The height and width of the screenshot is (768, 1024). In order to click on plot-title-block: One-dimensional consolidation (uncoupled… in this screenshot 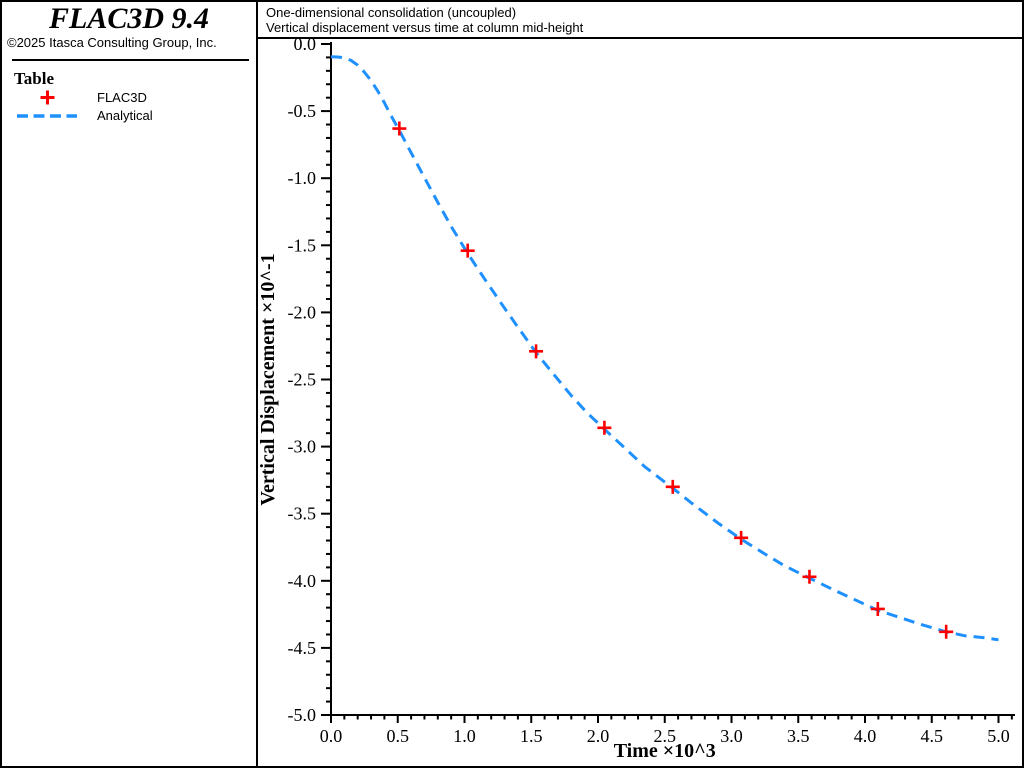, I will do `click(640, 20)`.